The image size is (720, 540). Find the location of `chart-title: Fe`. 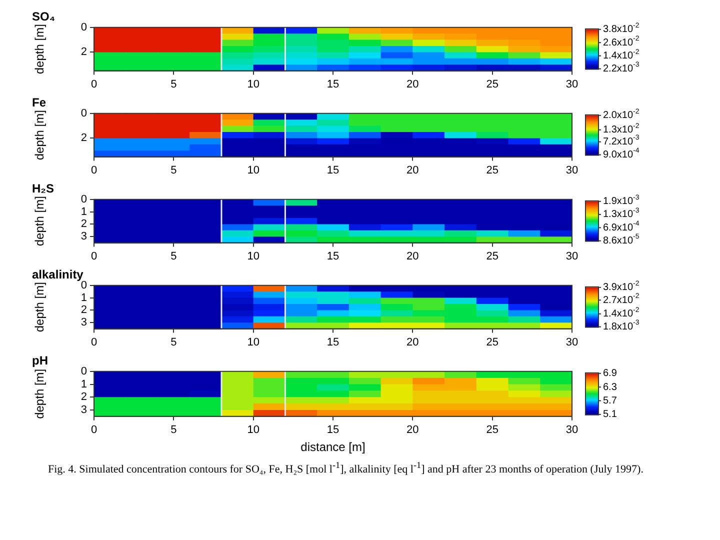

chart-title: Fe is located at coordinates (39, 103).